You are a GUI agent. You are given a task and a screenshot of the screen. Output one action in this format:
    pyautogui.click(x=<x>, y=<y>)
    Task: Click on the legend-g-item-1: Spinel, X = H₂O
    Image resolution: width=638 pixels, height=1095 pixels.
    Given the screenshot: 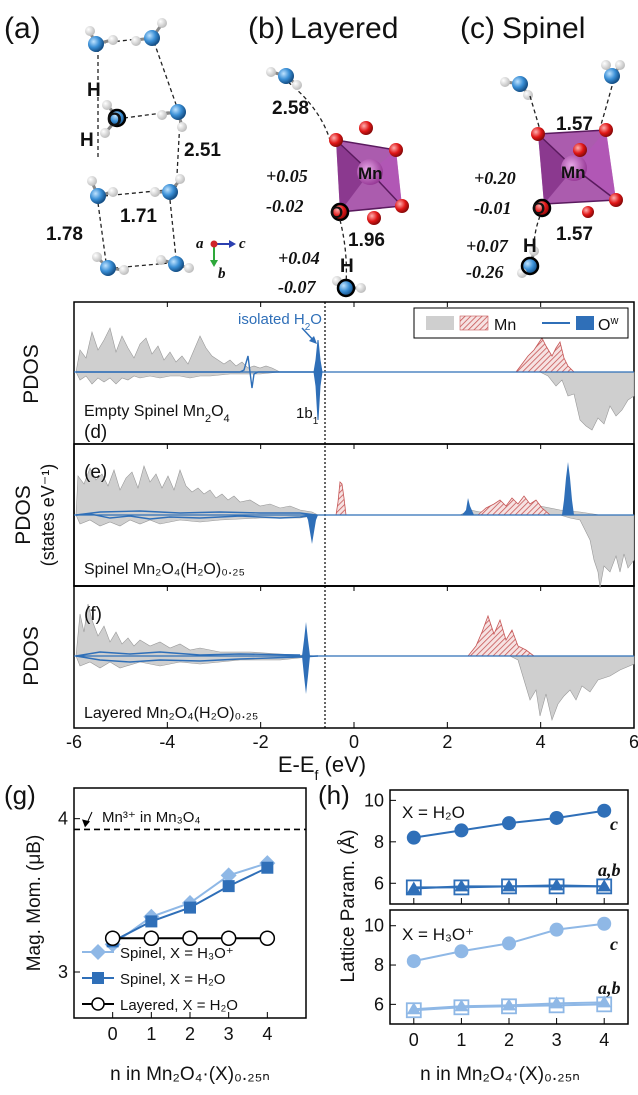 What is the action you would take?
    pyautogui.click(x=153, y=979)
    